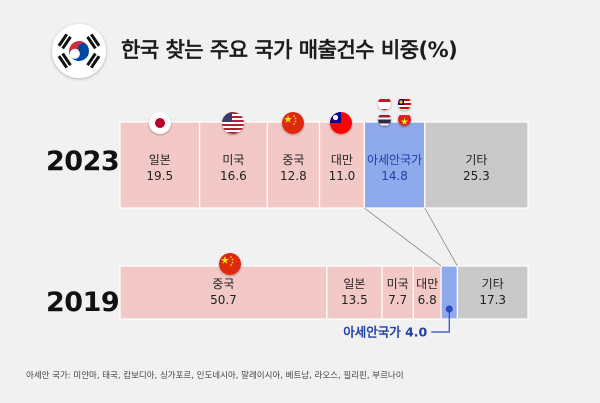 The image size is (600, 403). Describe the element at coordinates (341, 123) in the screenshot. I see `taiwan-flag-icon` at that location.